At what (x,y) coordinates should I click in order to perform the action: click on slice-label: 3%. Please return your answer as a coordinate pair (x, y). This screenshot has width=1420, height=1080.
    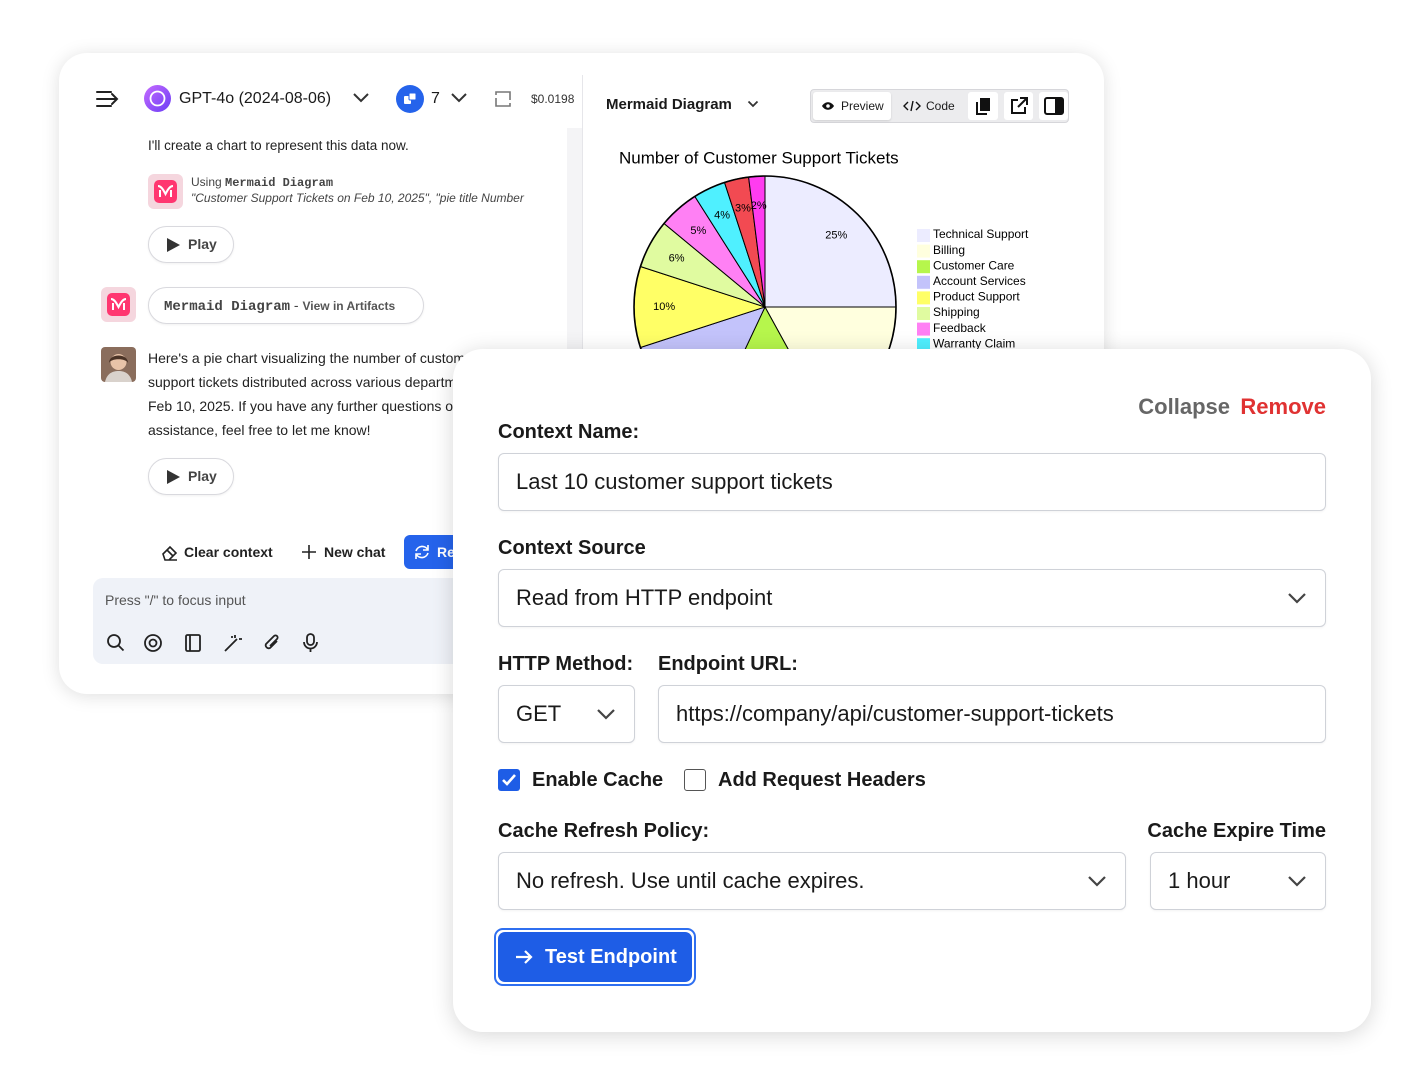
    Looking at the image, I should click on (743, 208).